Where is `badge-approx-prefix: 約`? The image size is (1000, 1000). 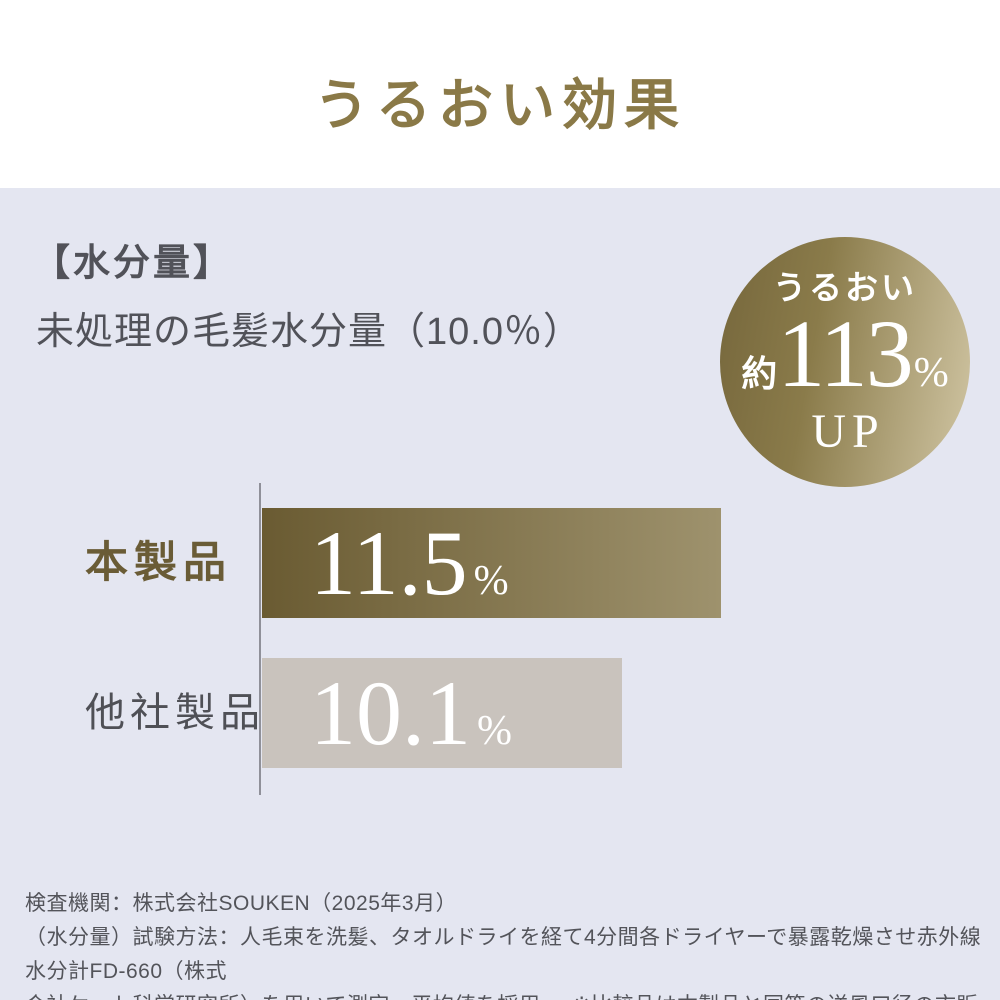
badge-approx-prefix: 約 is located at coordinates (759, 373).